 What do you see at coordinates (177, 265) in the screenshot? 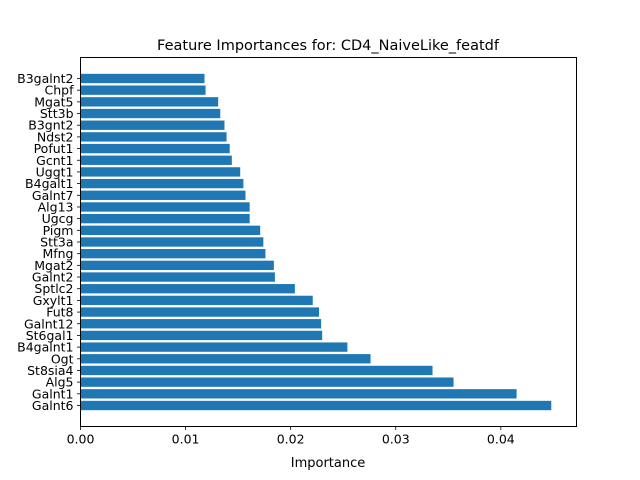
I see `bar-mgat2` at bounding box center [177, 265].